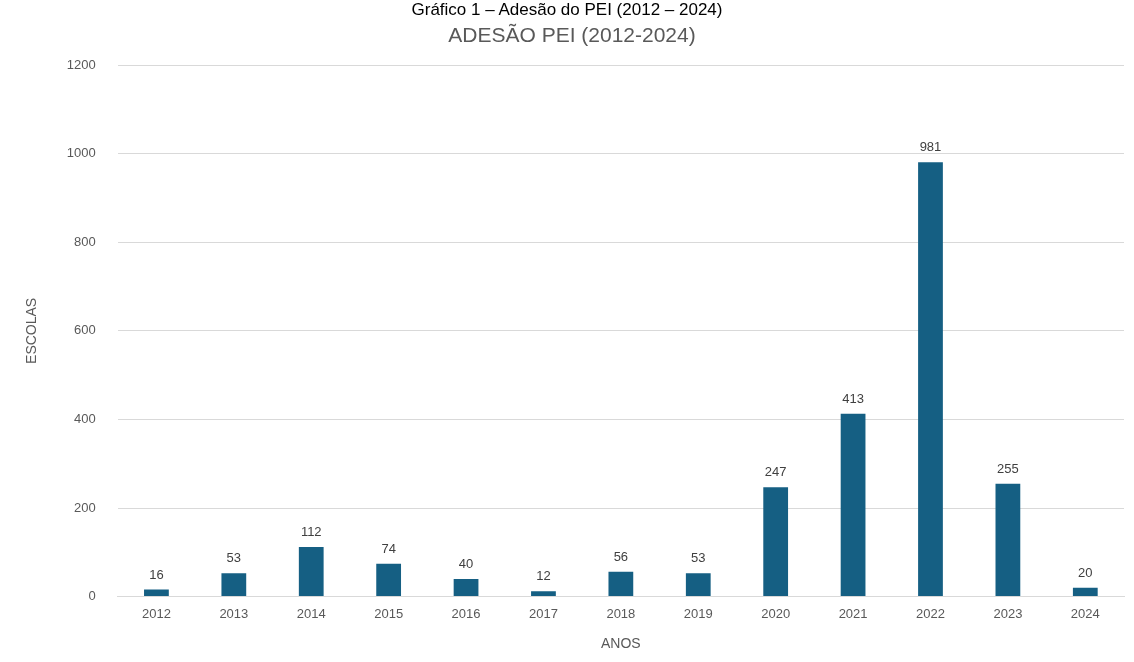  Describe the element at coordinates (698, 613) in the screenshot. I see `x-tick-label: 2019` at that location.